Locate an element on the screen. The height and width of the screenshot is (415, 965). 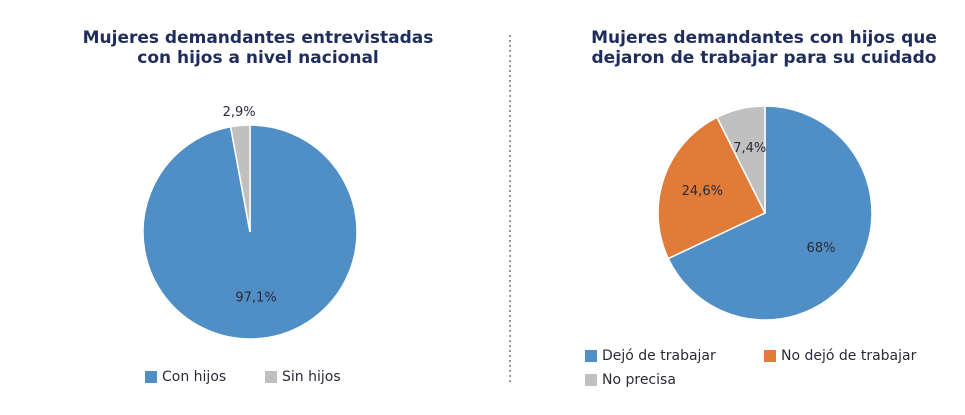
legend-label: Sin hijos is located at coordinates (311, 377).